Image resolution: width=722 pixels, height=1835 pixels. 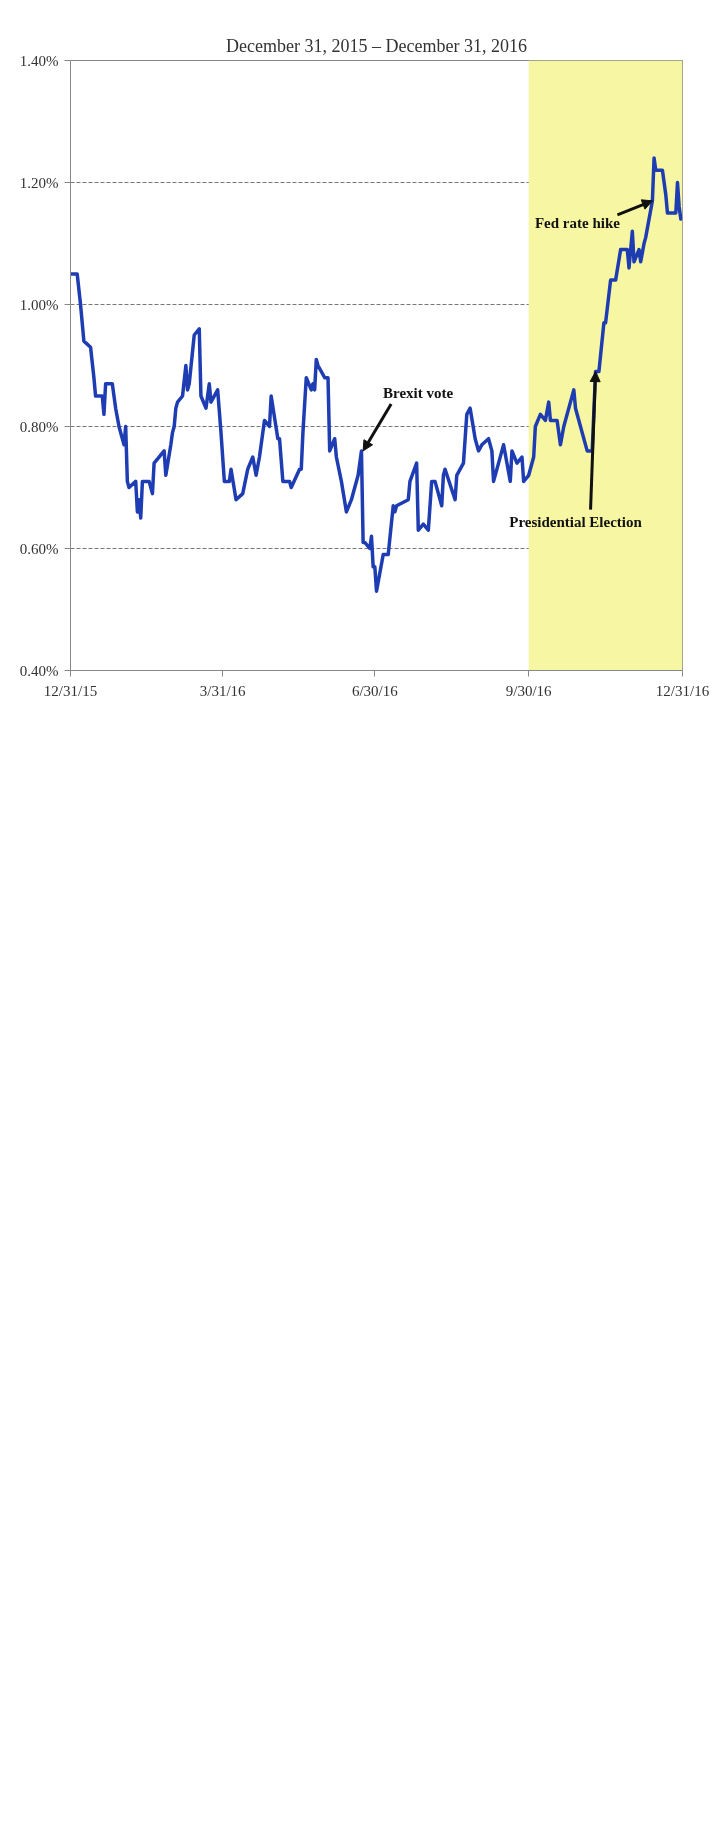 What do you see at coordinates (375, 690) in the screenshot?
I see `x-tick-label: 6/30/16` at bounding box center [375, 690].